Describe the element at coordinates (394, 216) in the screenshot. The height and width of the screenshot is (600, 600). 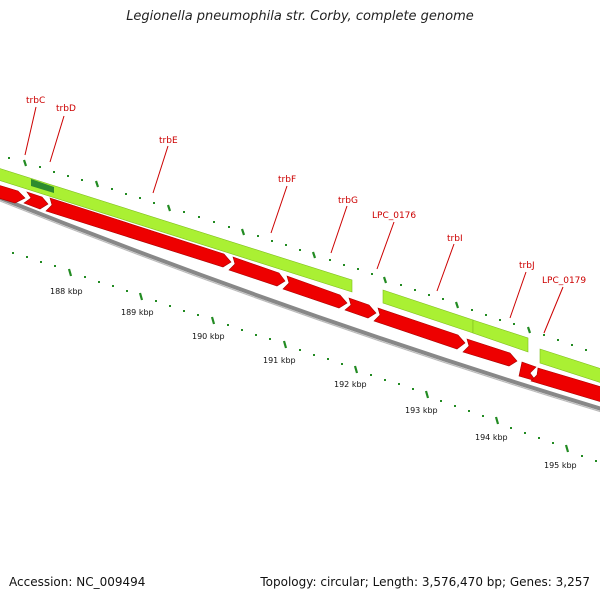
I see `gene-label-lpc-0176: LPC_0176` at that location.